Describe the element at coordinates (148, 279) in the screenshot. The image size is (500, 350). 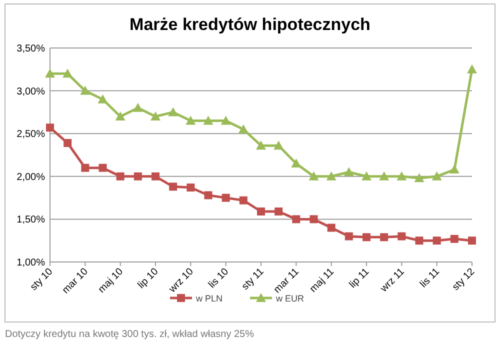
I see `x-tick-label: lip 10` at that location.